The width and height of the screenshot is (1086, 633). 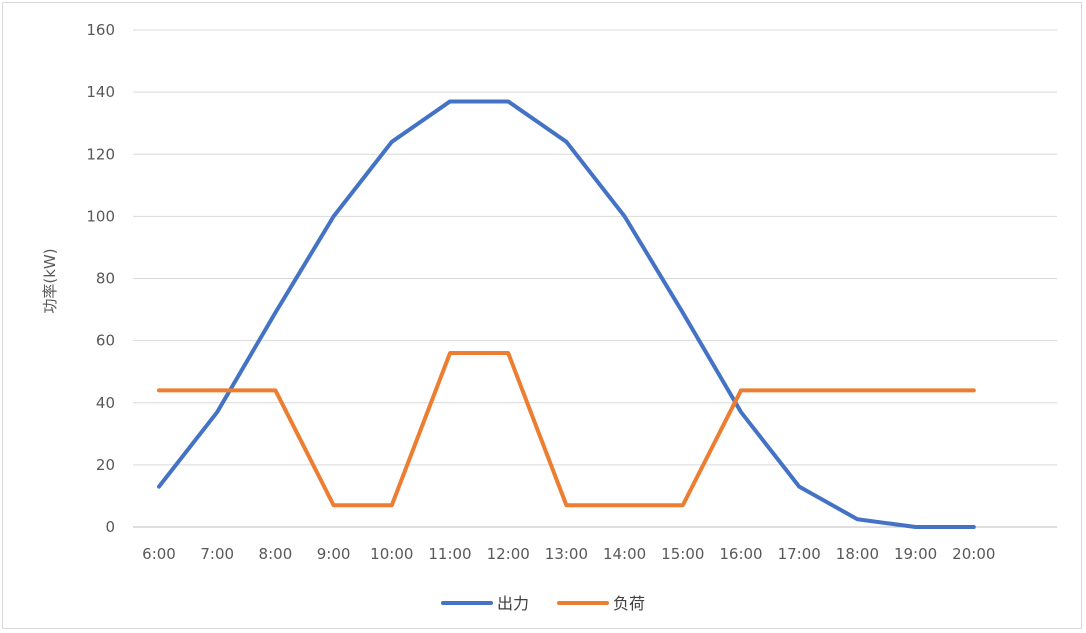 What do you see at coordinates (50, 280) in the screenshot?
I see `y-axis-label: 功率(kW)` at bounding box center [50, 280].